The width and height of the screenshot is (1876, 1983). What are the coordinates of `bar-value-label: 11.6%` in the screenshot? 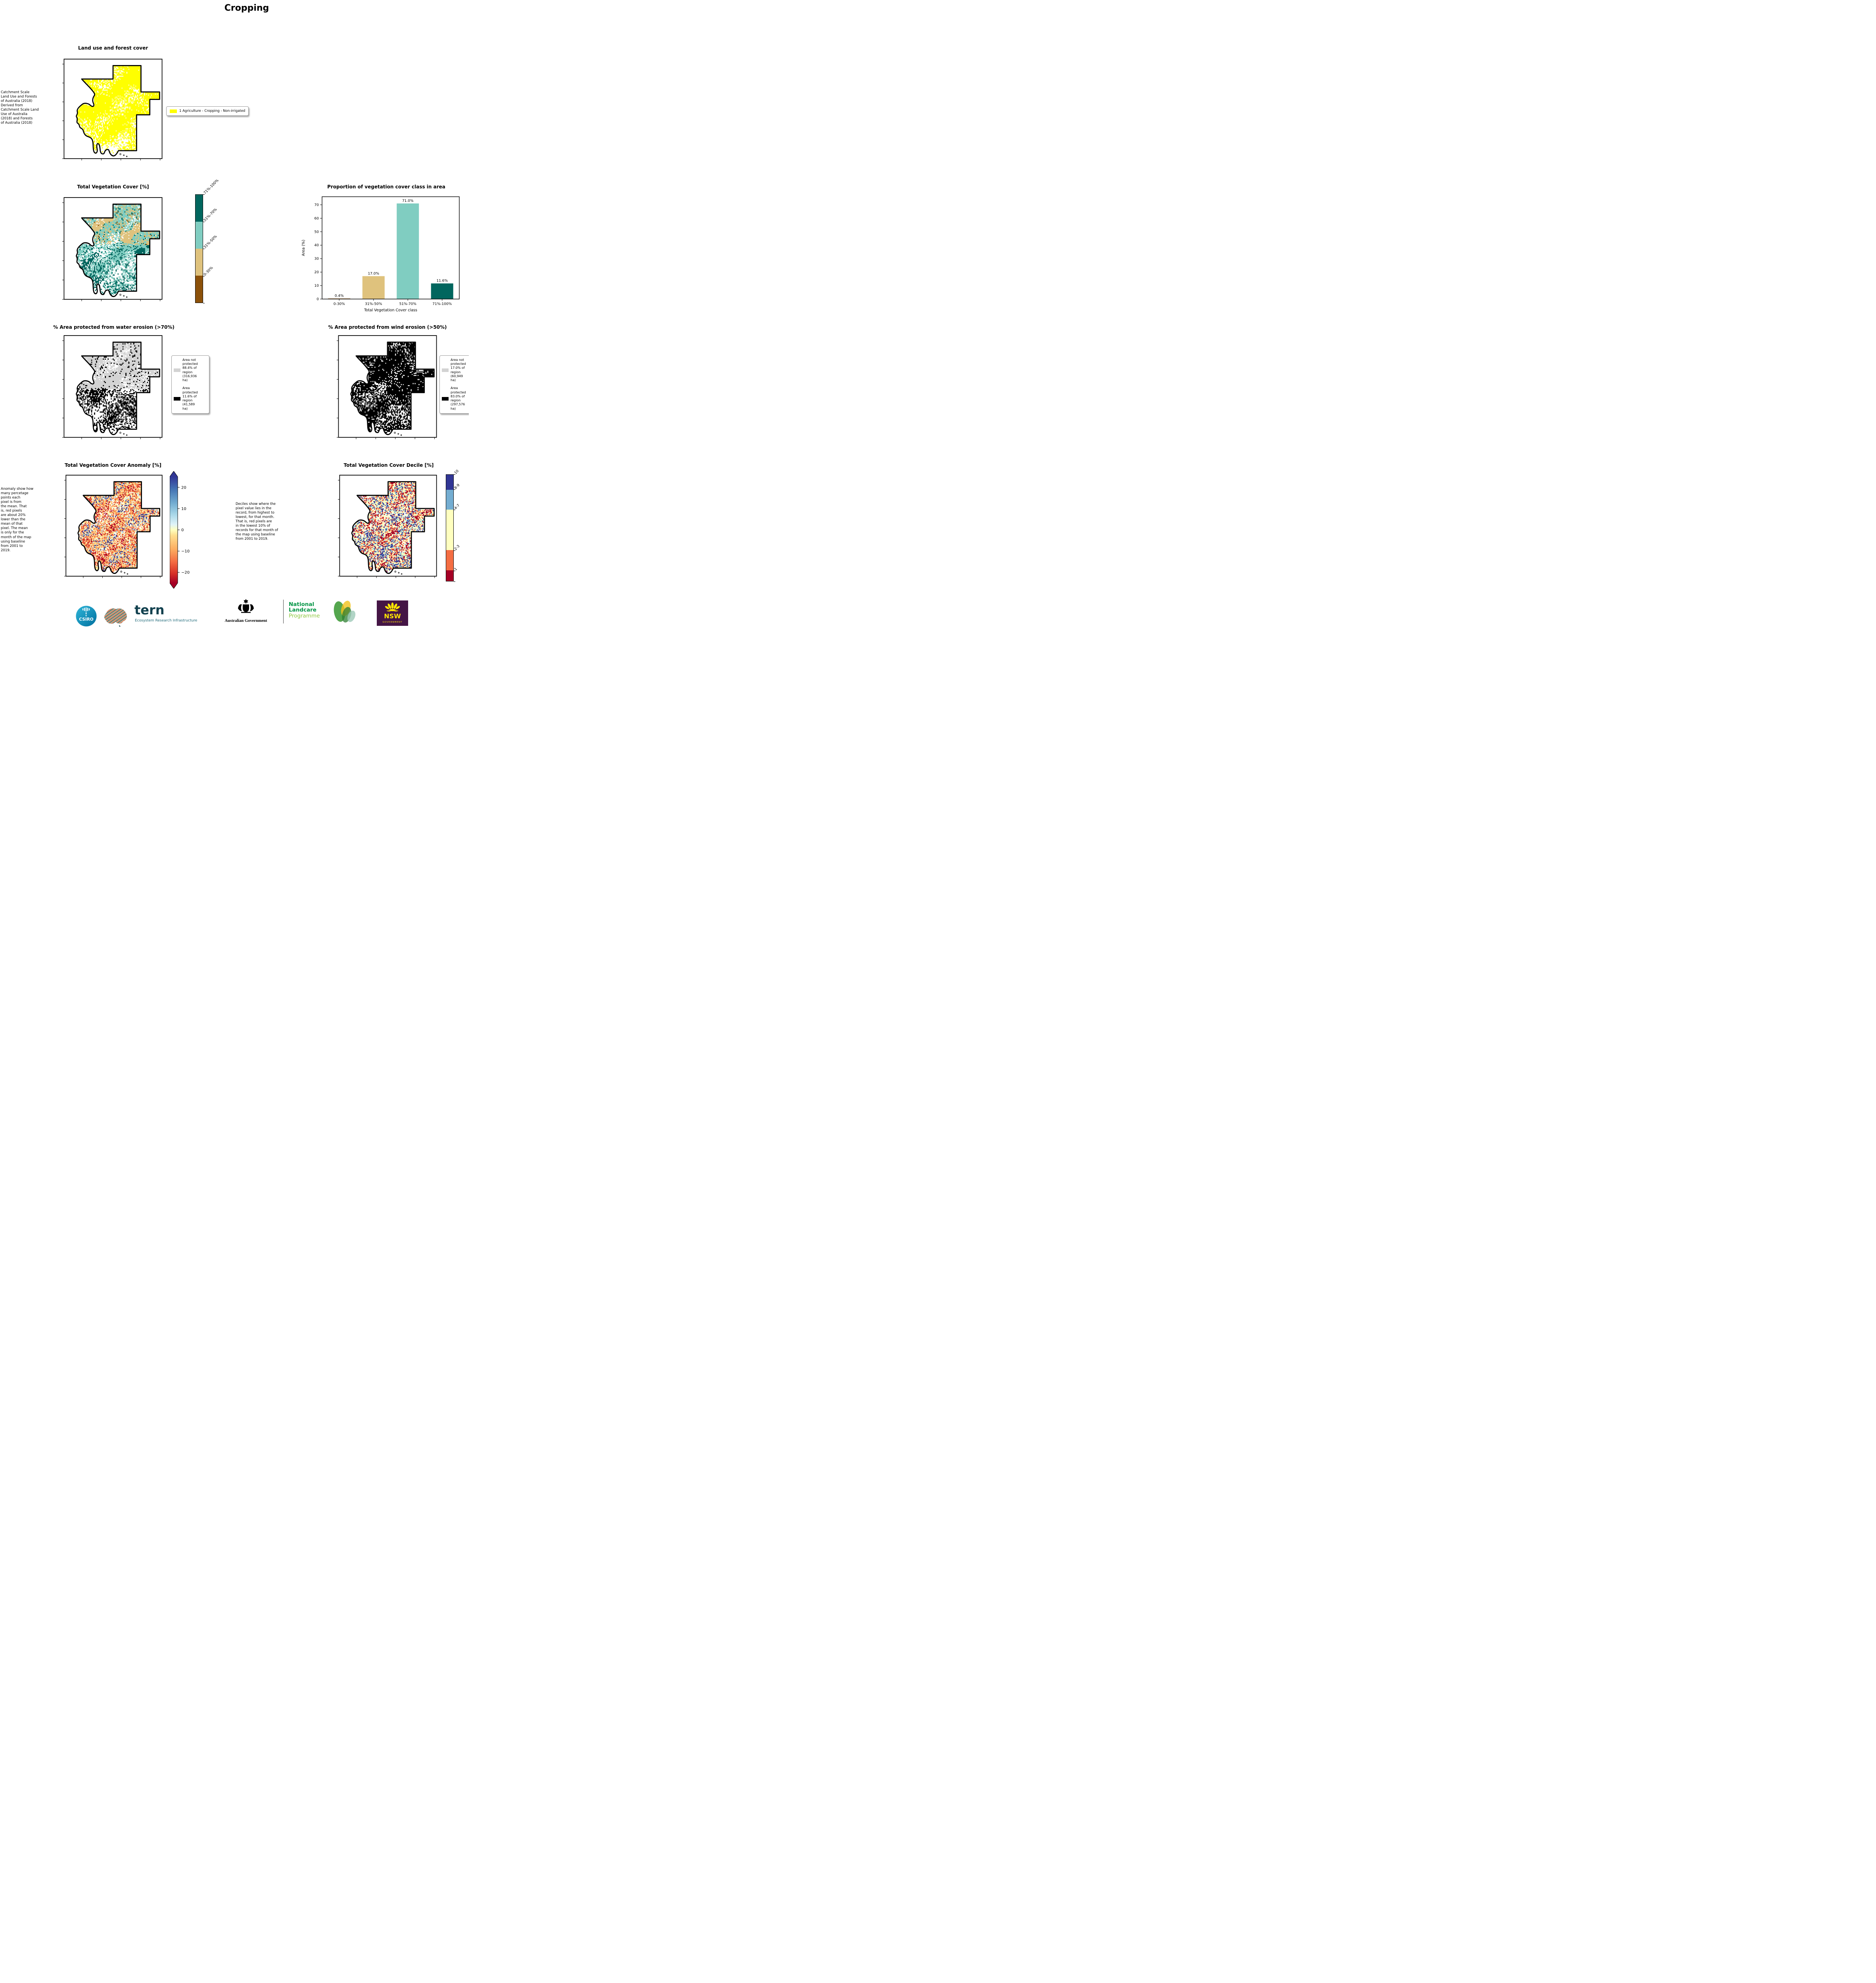 It's located at (442, 281).